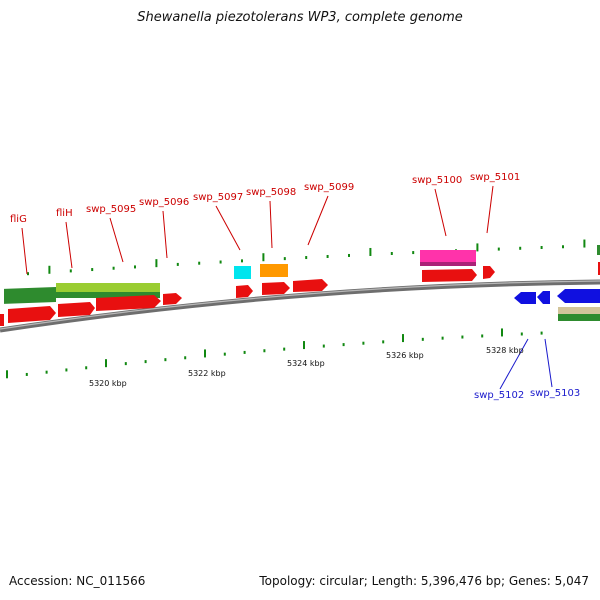 This screenshot has width=600, height=600. Describe the element at coordinates (274, 270) in the screenshot. I see `feature-bar-orange` at that location.